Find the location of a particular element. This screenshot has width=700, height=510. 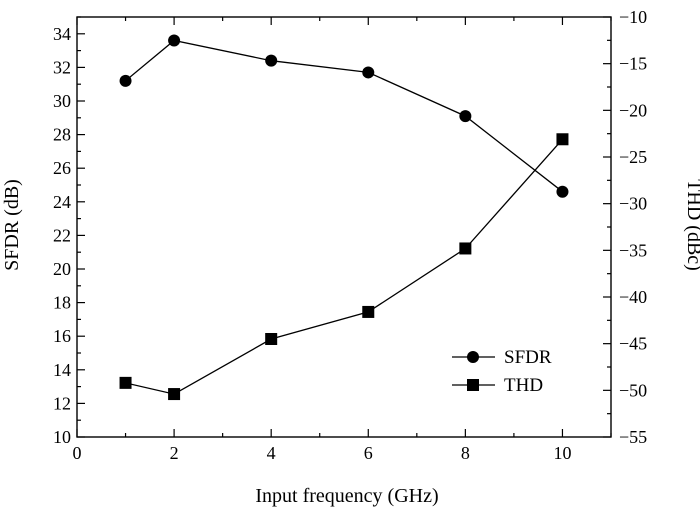

y-left-tick-label: 32 is located at coordinates (62, 67).